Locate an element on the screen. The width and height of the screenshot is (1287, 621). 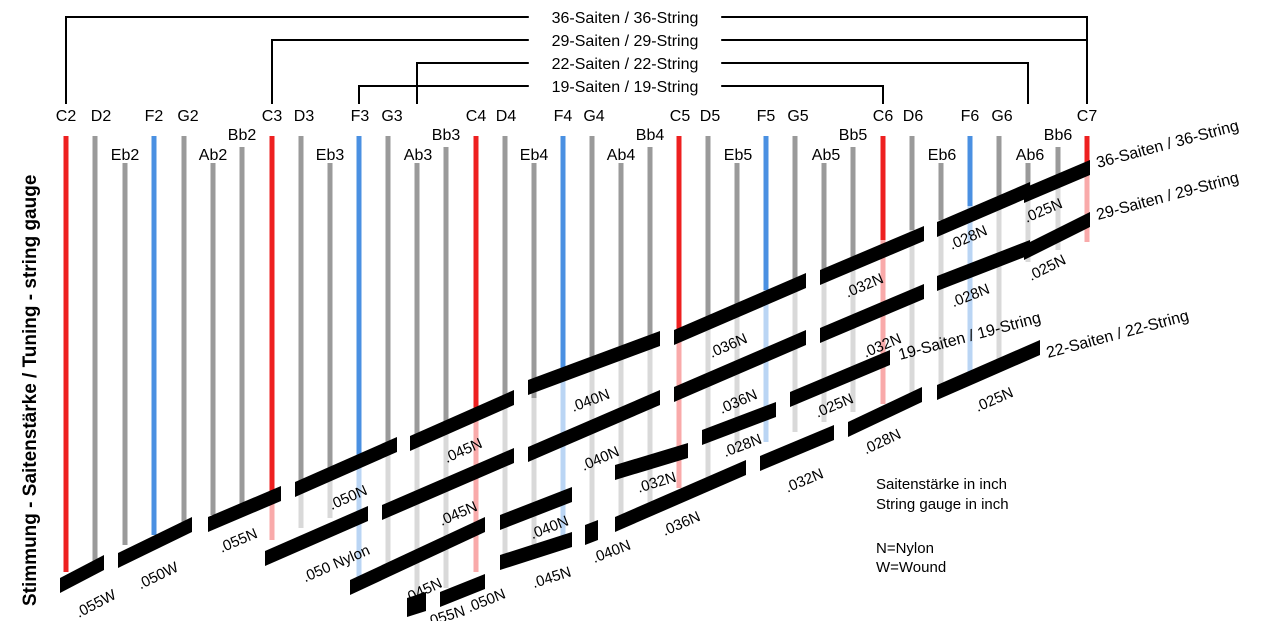
legend-line-1: Saitenstärke in inch is located at coordinates (941, 484).